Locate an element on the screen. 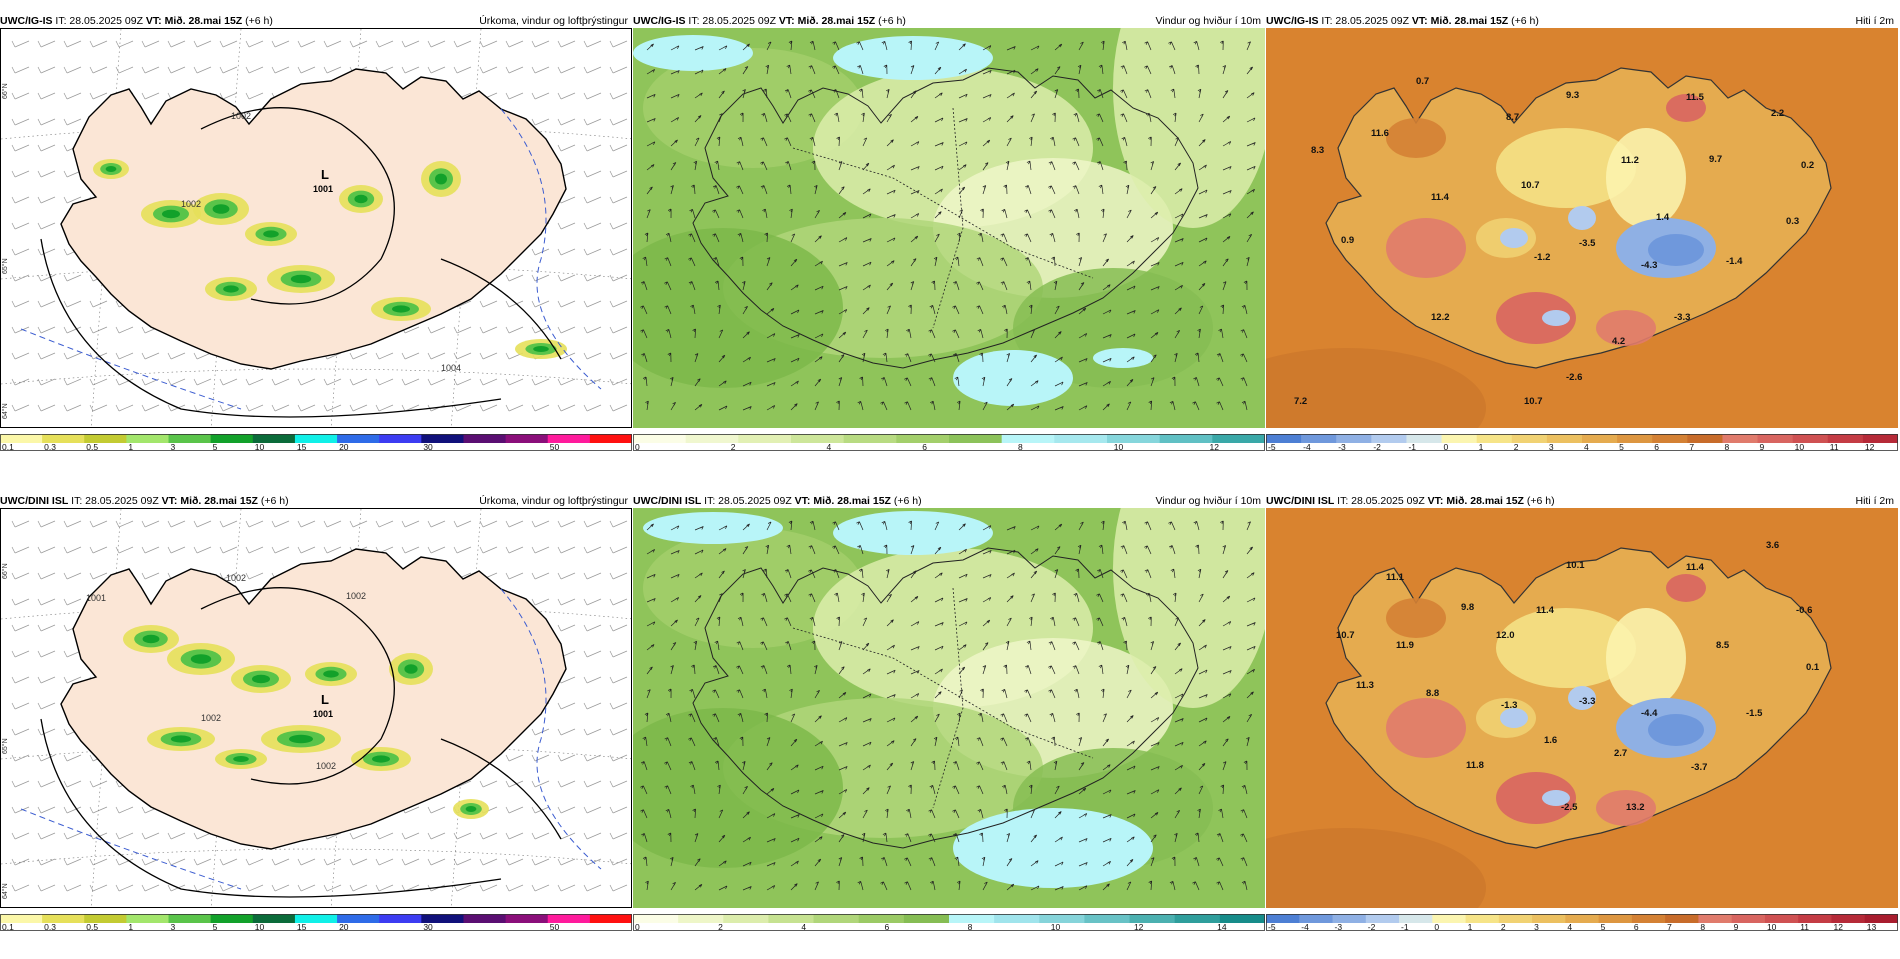 This screenshot has width=1900, height=959. temperature-label: -3.3 is located at coordinates (1682, 317).